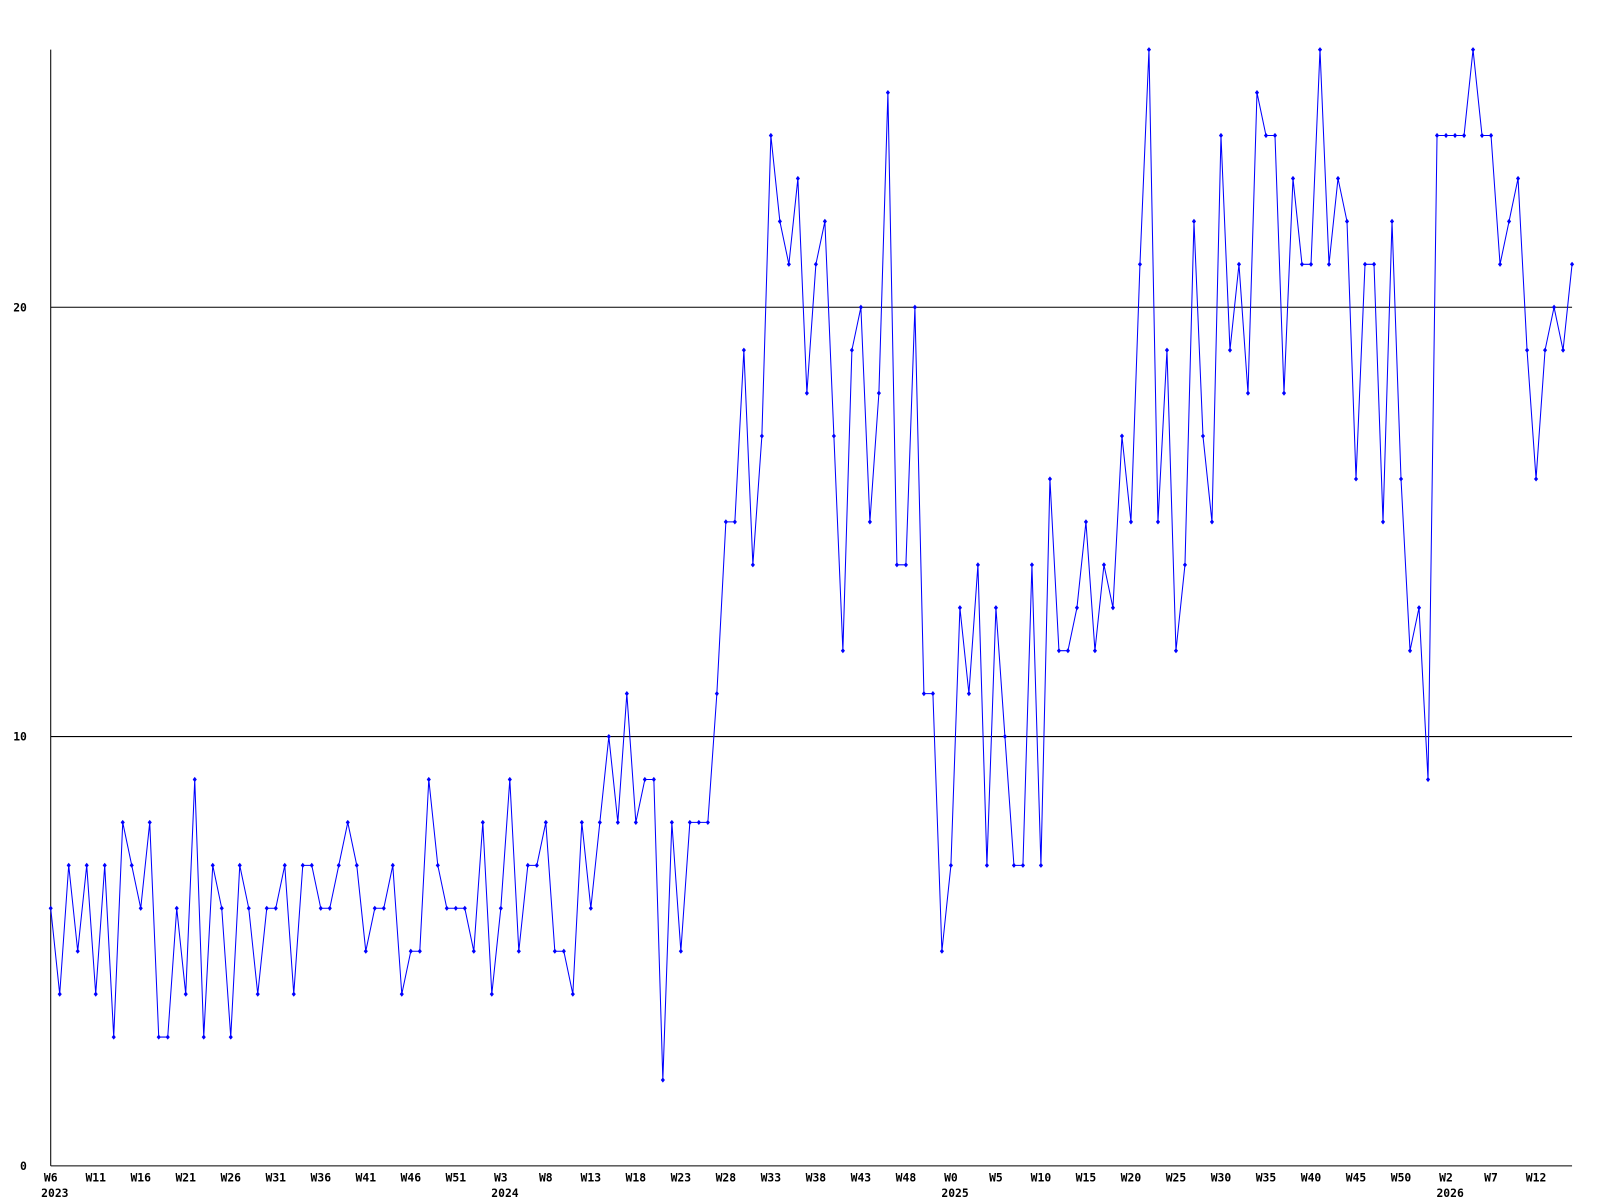 The image size is (1600, 1200). I want to click on x-tick-label: W46, so click(411, 1177).